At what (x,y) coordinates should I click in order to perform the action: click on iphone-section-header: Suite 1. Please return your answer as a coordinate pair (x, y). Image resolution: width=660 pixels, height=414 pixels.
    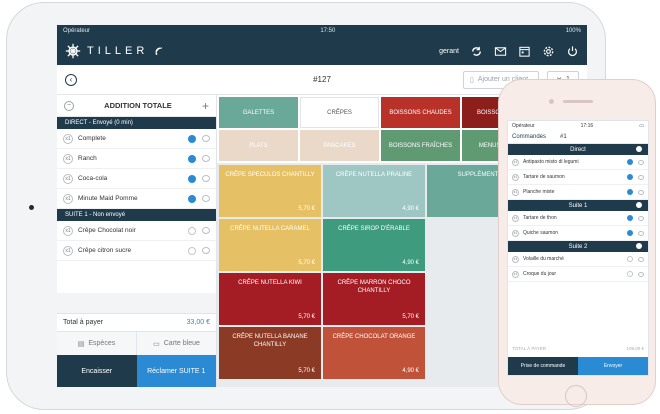
    Looking at the image, I should click on (578, 205).